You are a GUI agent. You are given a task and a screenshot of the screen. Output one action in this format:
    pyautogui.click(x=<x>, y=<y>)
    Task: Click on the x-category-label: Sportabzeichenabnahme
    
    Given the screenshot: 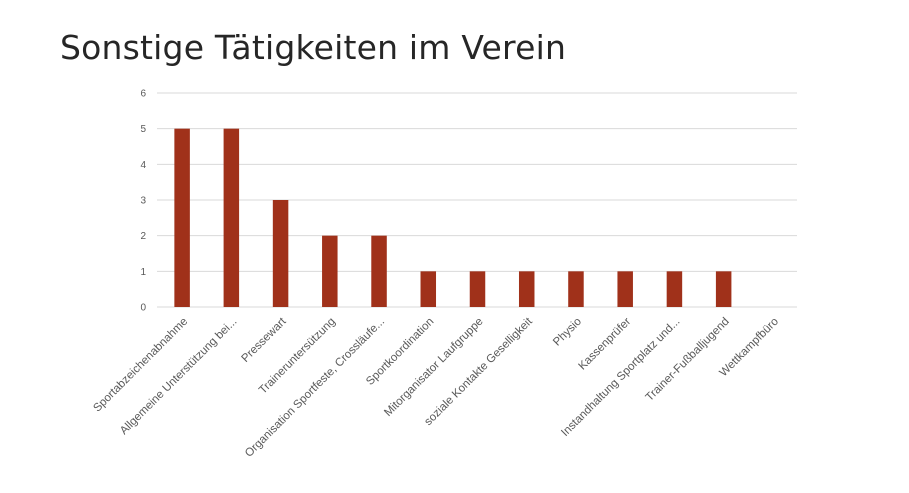 What is the action you would take?
    pyautogui.click(x=140, y=365)
    